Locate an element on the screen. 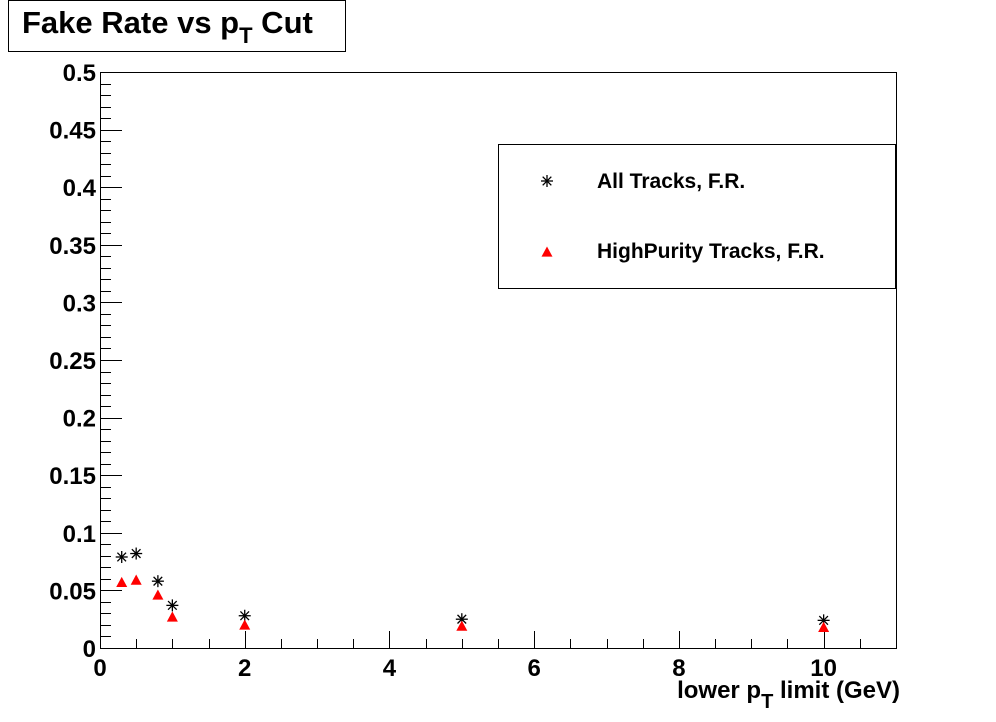 The width and height of the screenshot is (996, 722). legend-label-highpurity-tracks: HighPurity Tracks, F.R. is located at coordinates (711, 251).